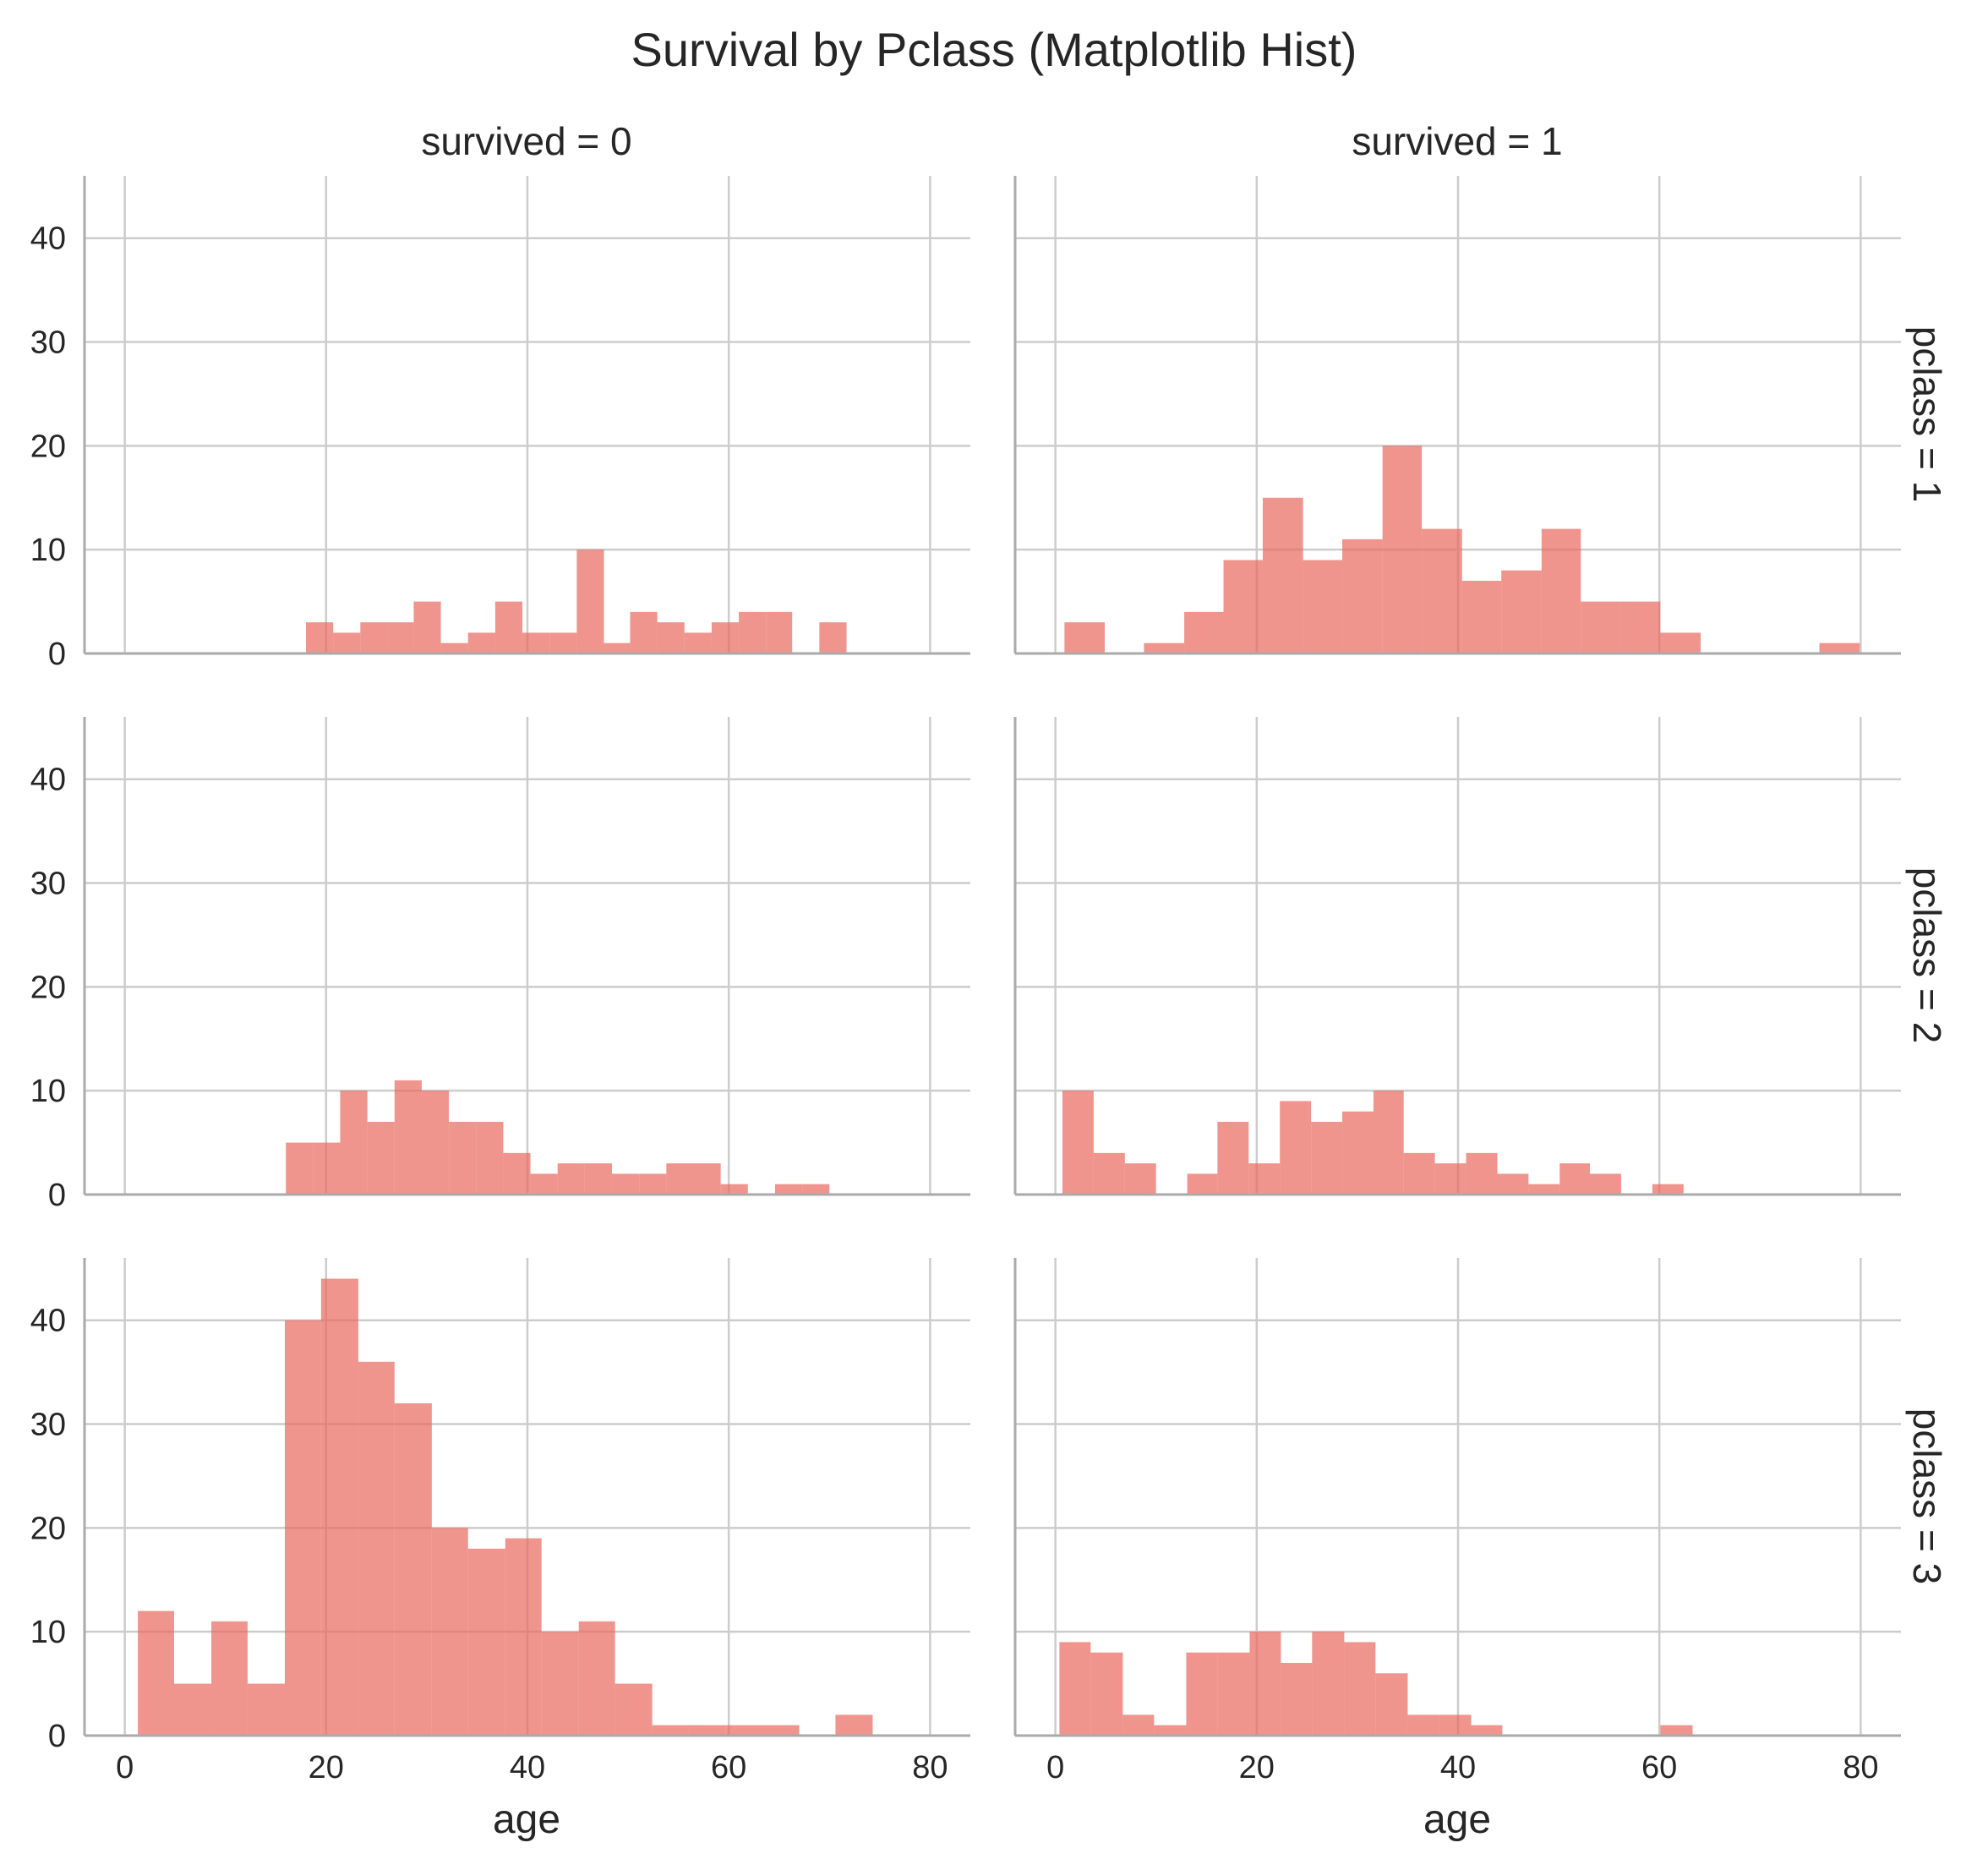 The image size is (1988, 1870). I want to click on row-label-pclass-3: pclass = 3, so click(1927, 1496).